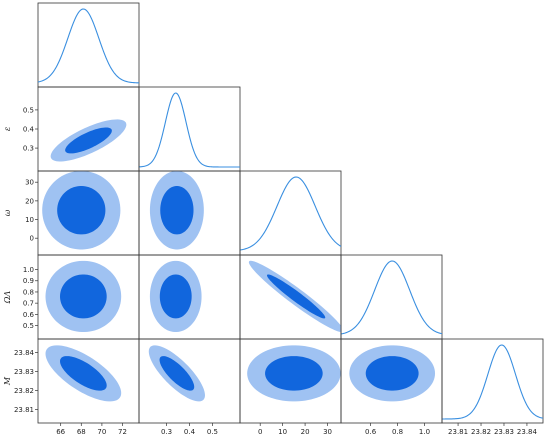 The height and width of the screenshot is (436, 546). Describe the element at coordinates (24, 410) in the screenshot. I see `y-tick-label: 23.81` at that location.